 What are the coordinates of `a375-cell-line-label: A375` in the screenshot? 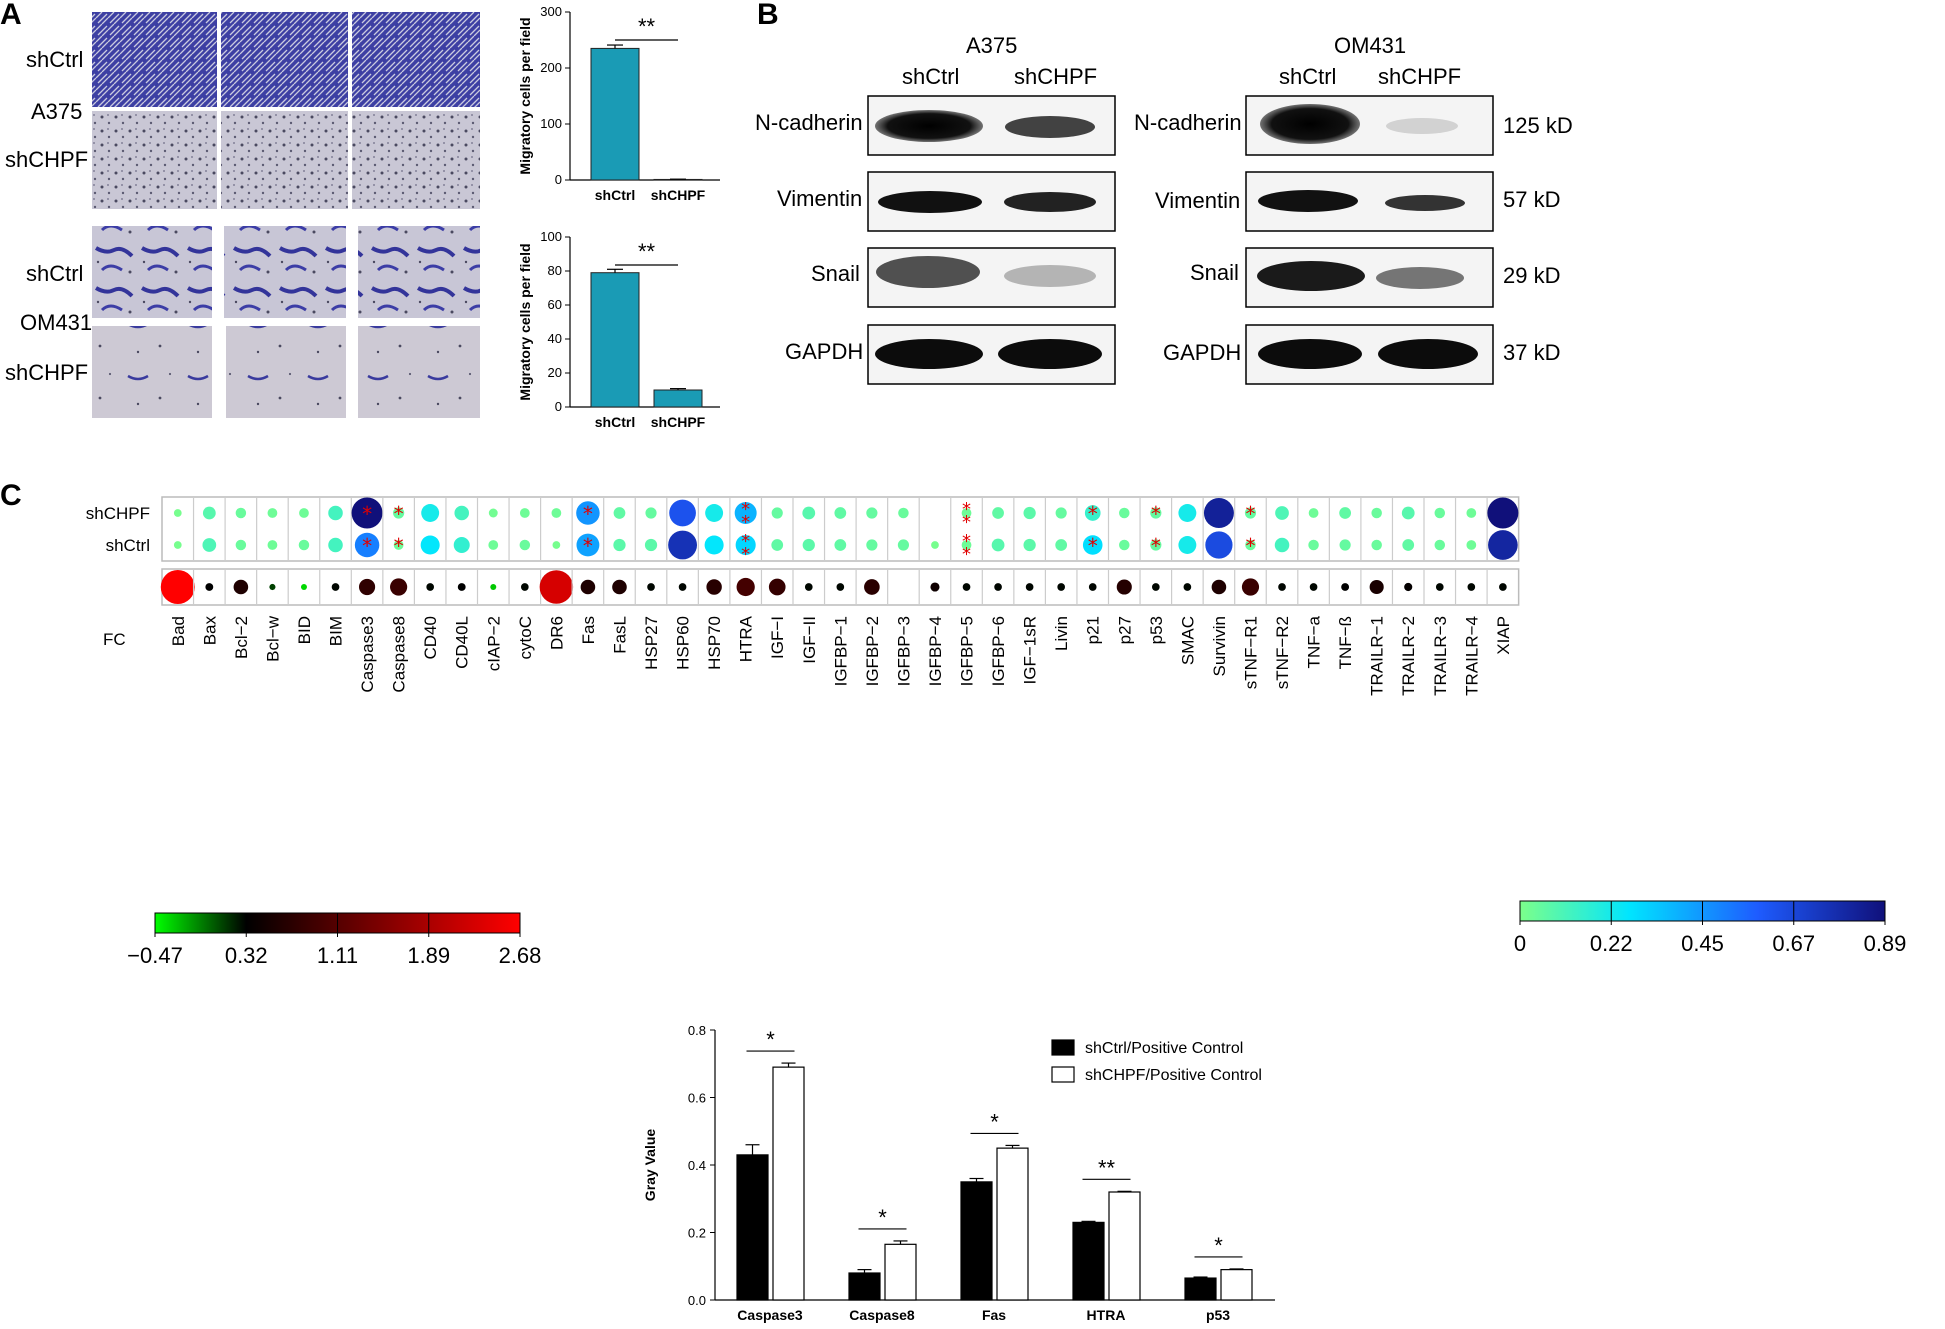 It's located at (56, 111).